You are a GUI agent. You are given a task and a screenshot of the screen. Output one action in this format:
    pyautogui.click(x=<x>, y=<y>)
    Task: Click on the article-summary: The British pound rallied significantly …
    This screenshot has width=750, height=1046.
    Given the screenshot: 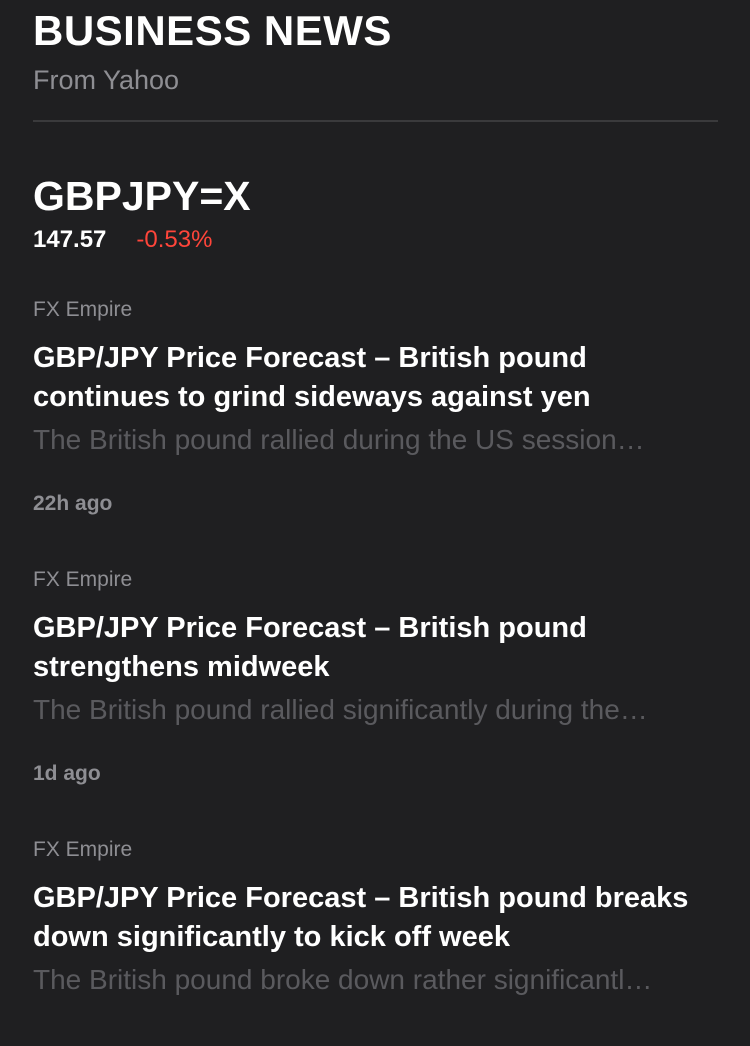 What is the action you would take?
    pyautogui.click(x=340, y=709)
    